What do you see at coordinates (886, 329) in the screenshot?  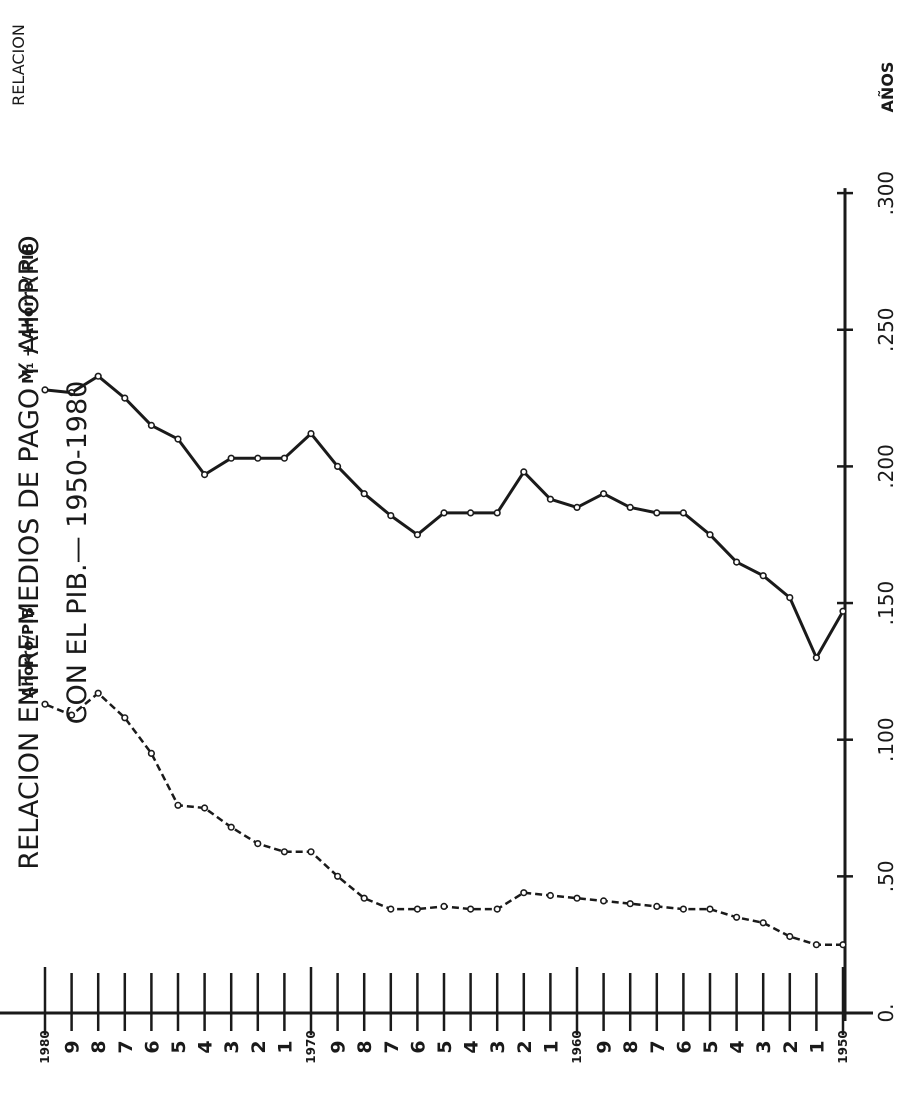 I see `y-tick-label: .250` at bounding box center [886, 329].